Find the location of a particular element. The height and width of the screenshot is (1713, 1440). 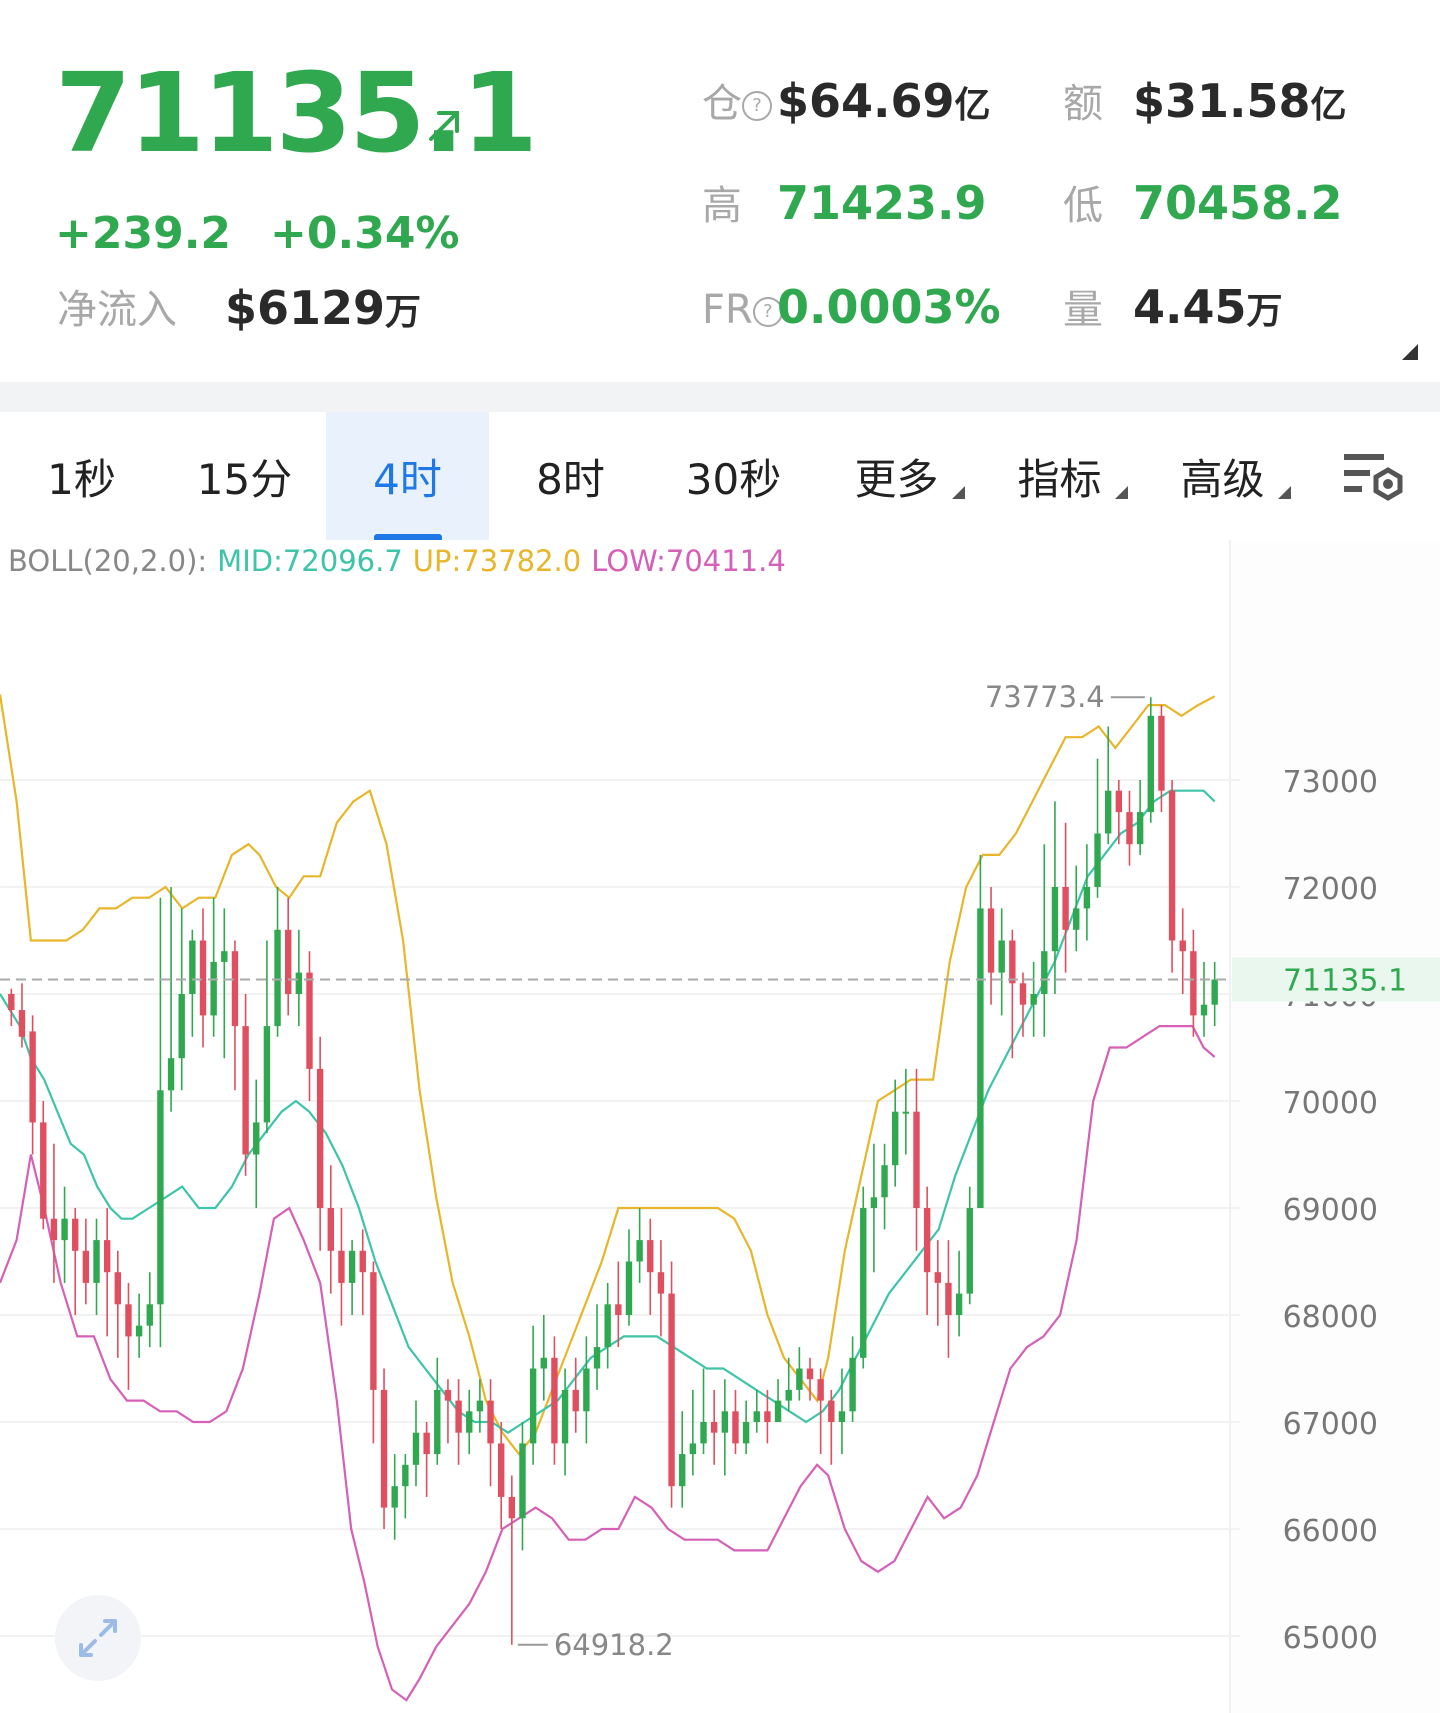

y-tick-label: 65000 is located at coordinates (1330, 1638).